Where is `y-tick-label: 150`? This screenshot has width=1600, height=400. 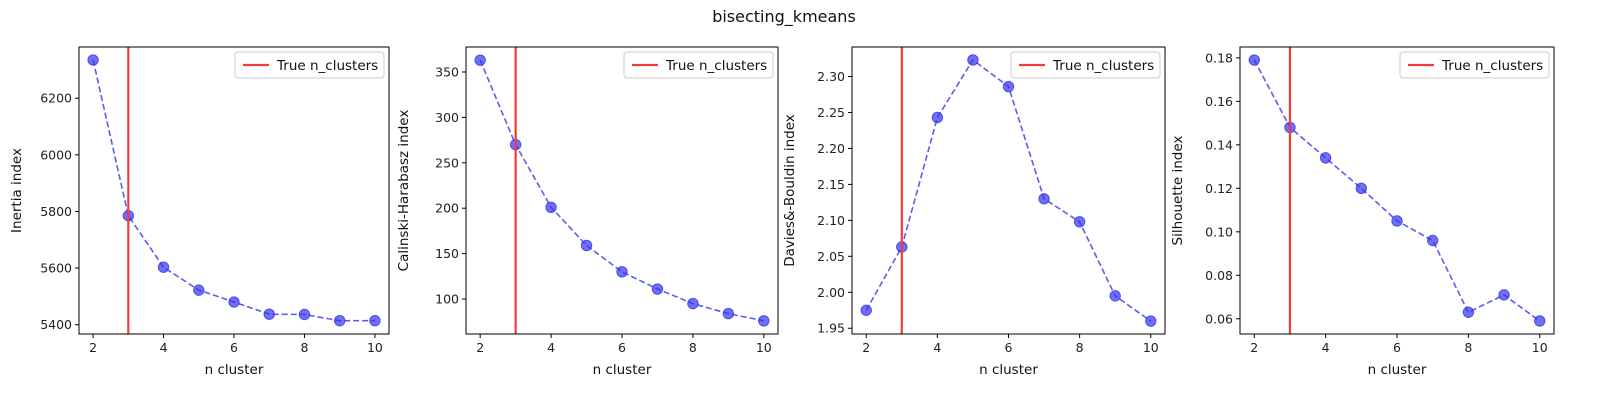 y-tick-label: 150 is located at coordinates (447, 253).